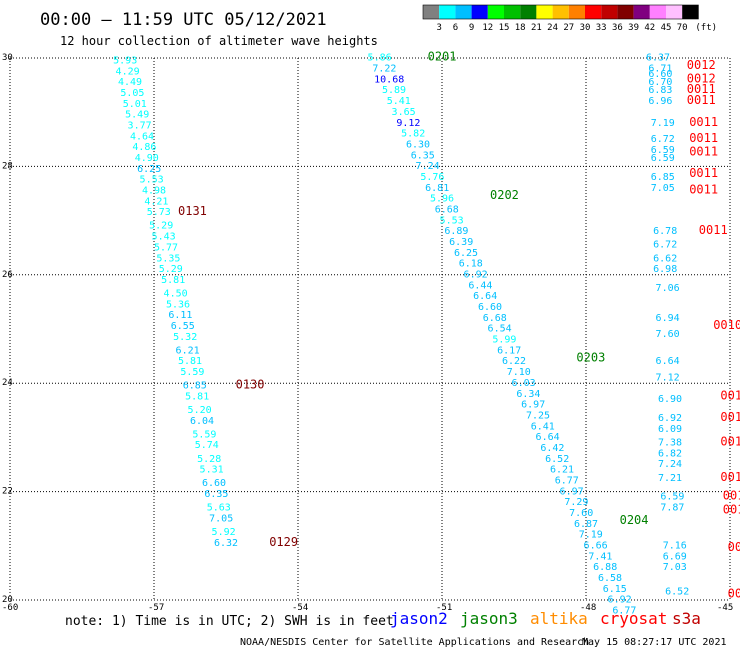  I want to click on swh-value: 9.12, so click(408, 123).